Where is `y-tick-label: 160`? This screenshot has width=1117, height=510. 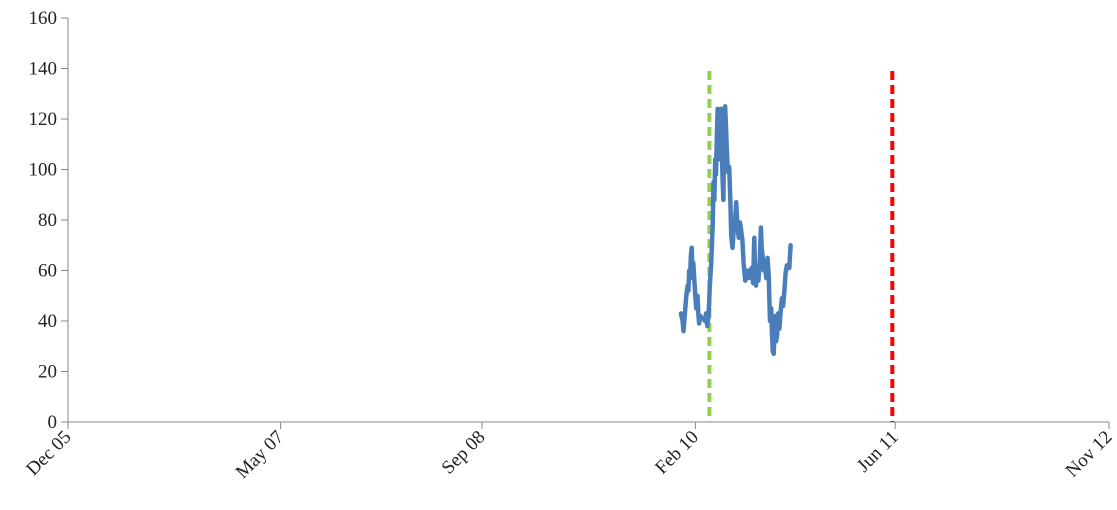
y-tick-label: 160 is located at coordinates (43, 18).